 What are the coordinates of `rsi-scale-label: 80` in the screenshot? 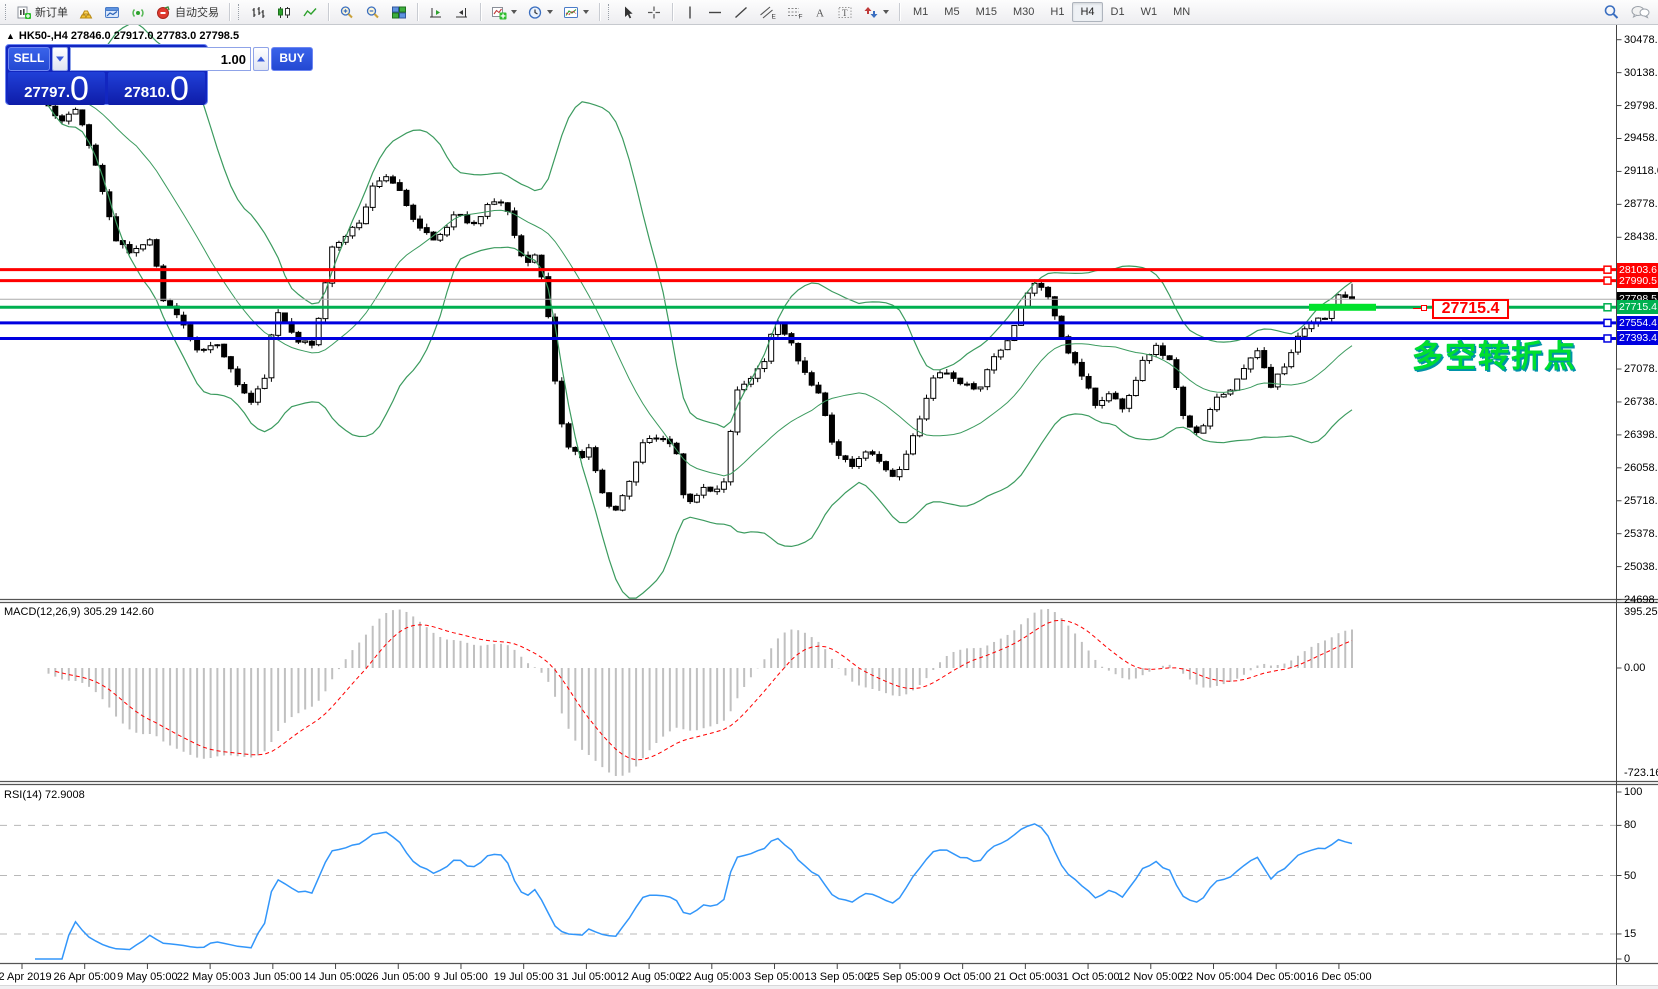 It's located at (1630, 825).